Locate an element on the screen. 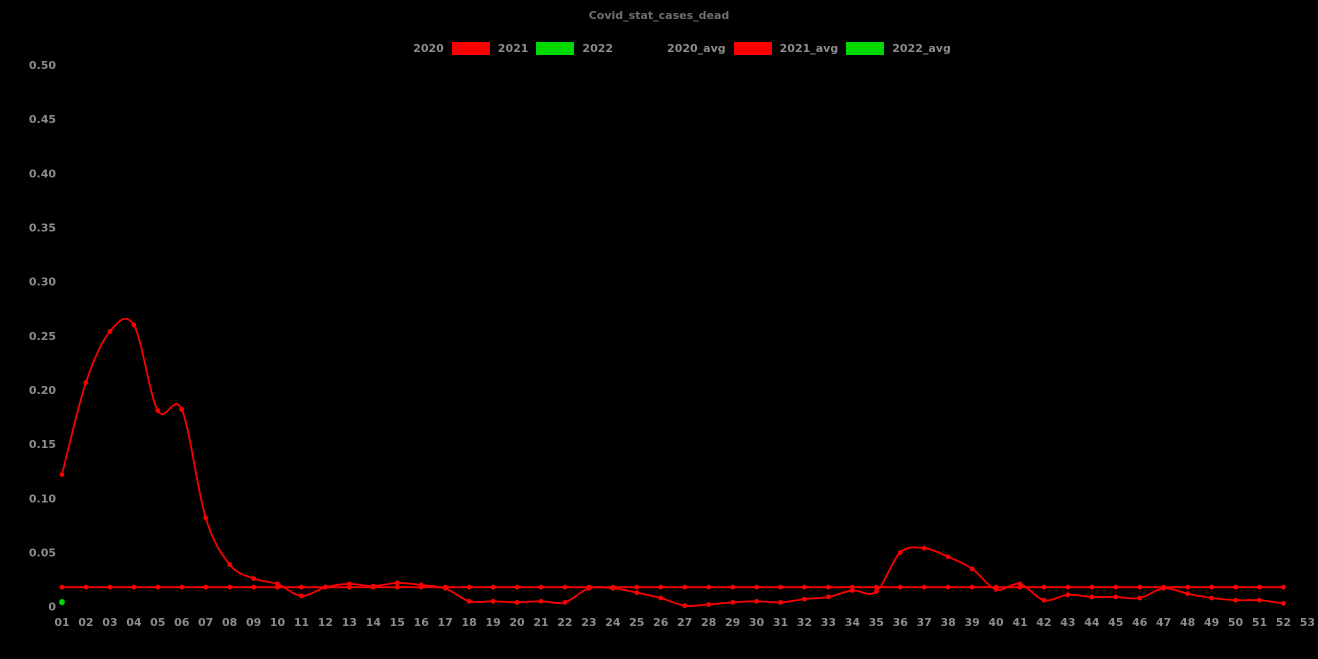 The width and height of the screenshot is (1318, 659). x-tick-label: 41 is located at coordinates (1019, 622).